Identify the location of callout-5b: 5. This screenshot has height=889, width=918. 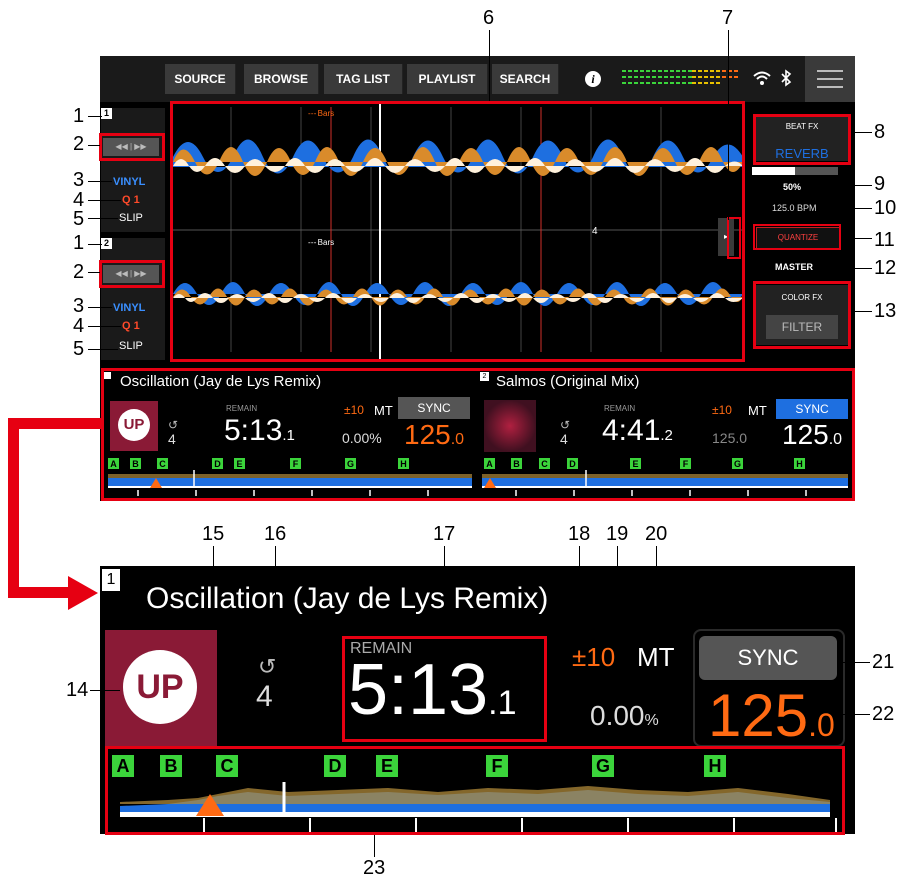
(79, 349).